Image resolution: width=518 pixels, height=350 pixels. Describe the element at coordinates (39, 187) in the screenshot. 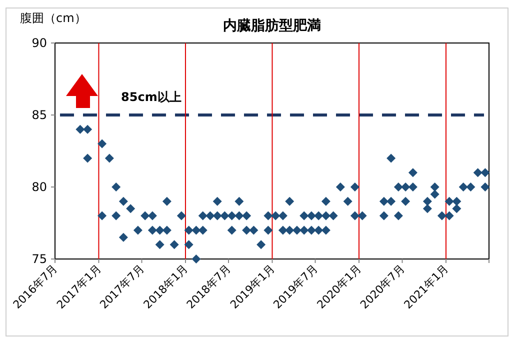

I see `y-tick-label: 80` at that location.